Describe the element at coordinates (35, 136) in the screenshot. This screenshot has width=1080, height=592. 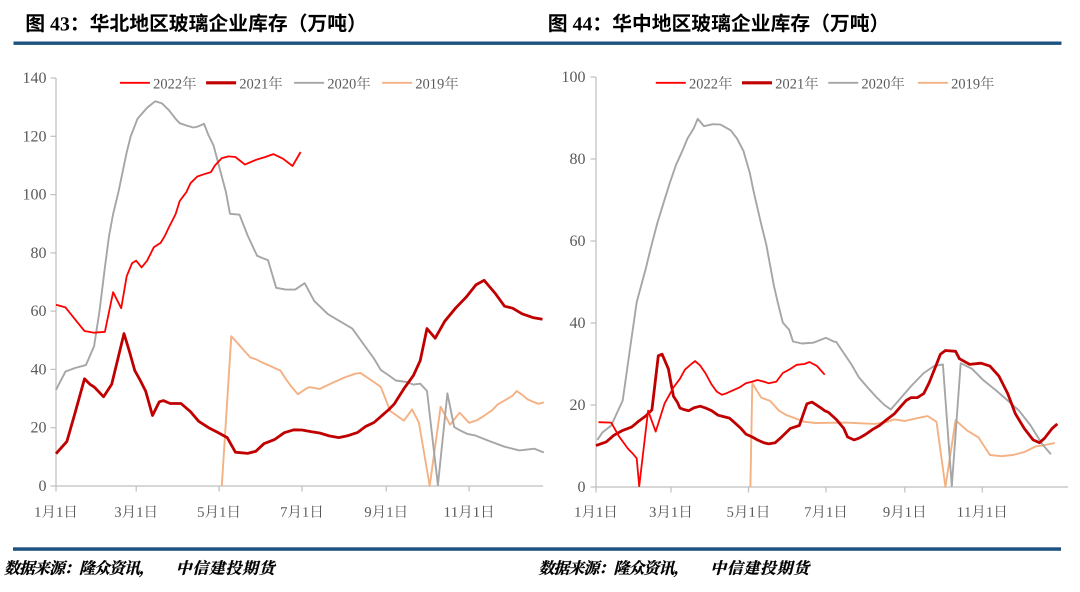
I see `svg-text: 120` at that location.